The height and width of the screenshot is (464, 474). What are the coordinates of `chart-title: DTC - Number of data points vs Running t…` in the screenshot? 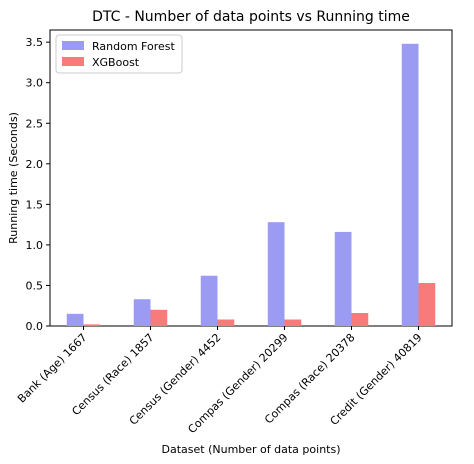 It's located at (251, 17).